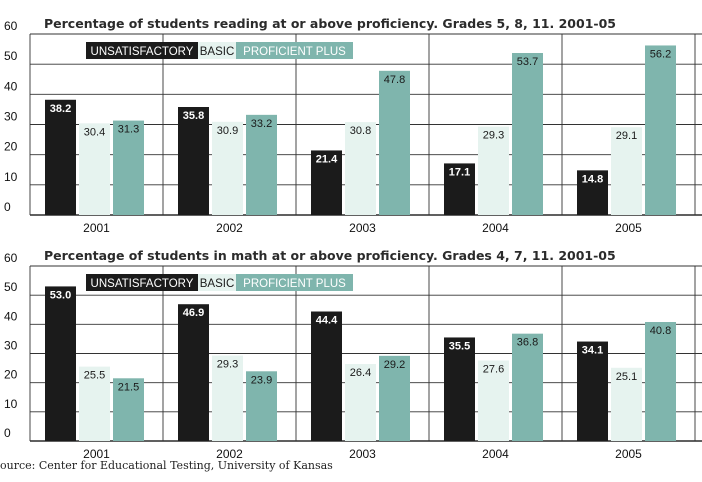 This screenshot has height=482, width=702. Describe the element at coordinates (11, 375) in the screenshot. I see `math-y-tick-label: 20` at that location.